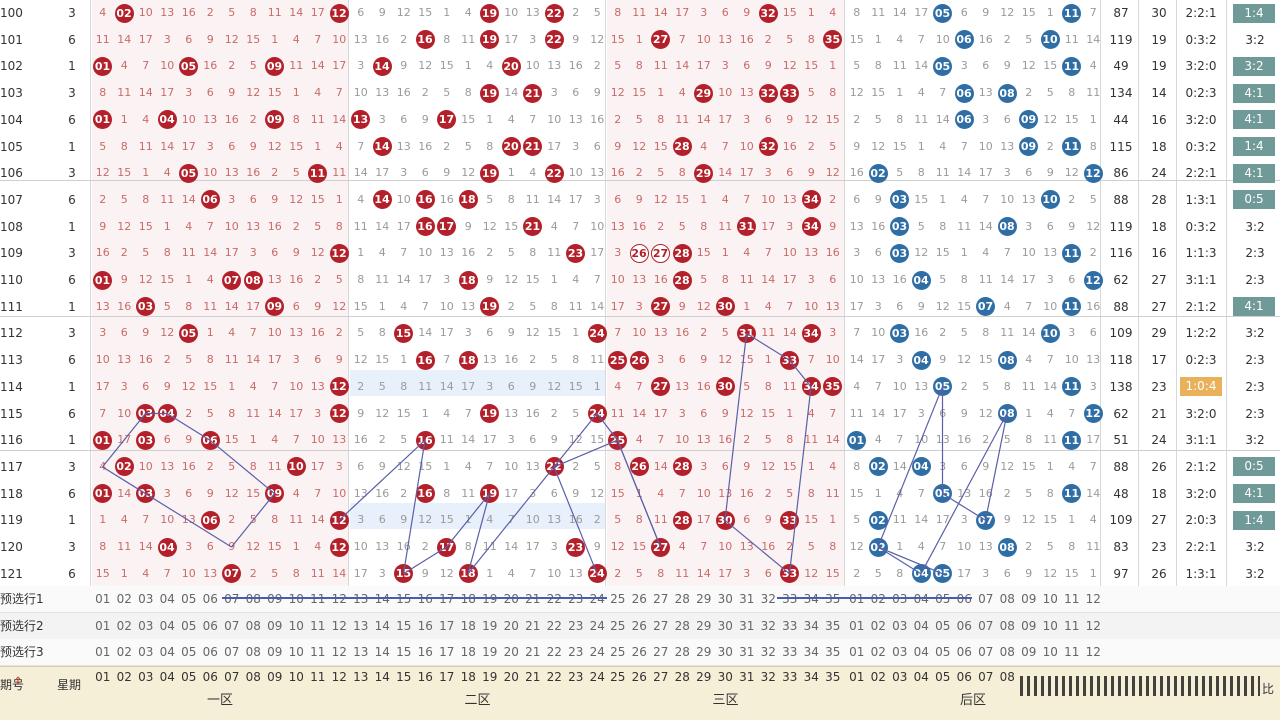 This screenshot has height=720, width=1280. What do you see at coordinates (12, 685) in the screenshot?
I see `issue-column-header: 期号` at bounding box center [12, 685].